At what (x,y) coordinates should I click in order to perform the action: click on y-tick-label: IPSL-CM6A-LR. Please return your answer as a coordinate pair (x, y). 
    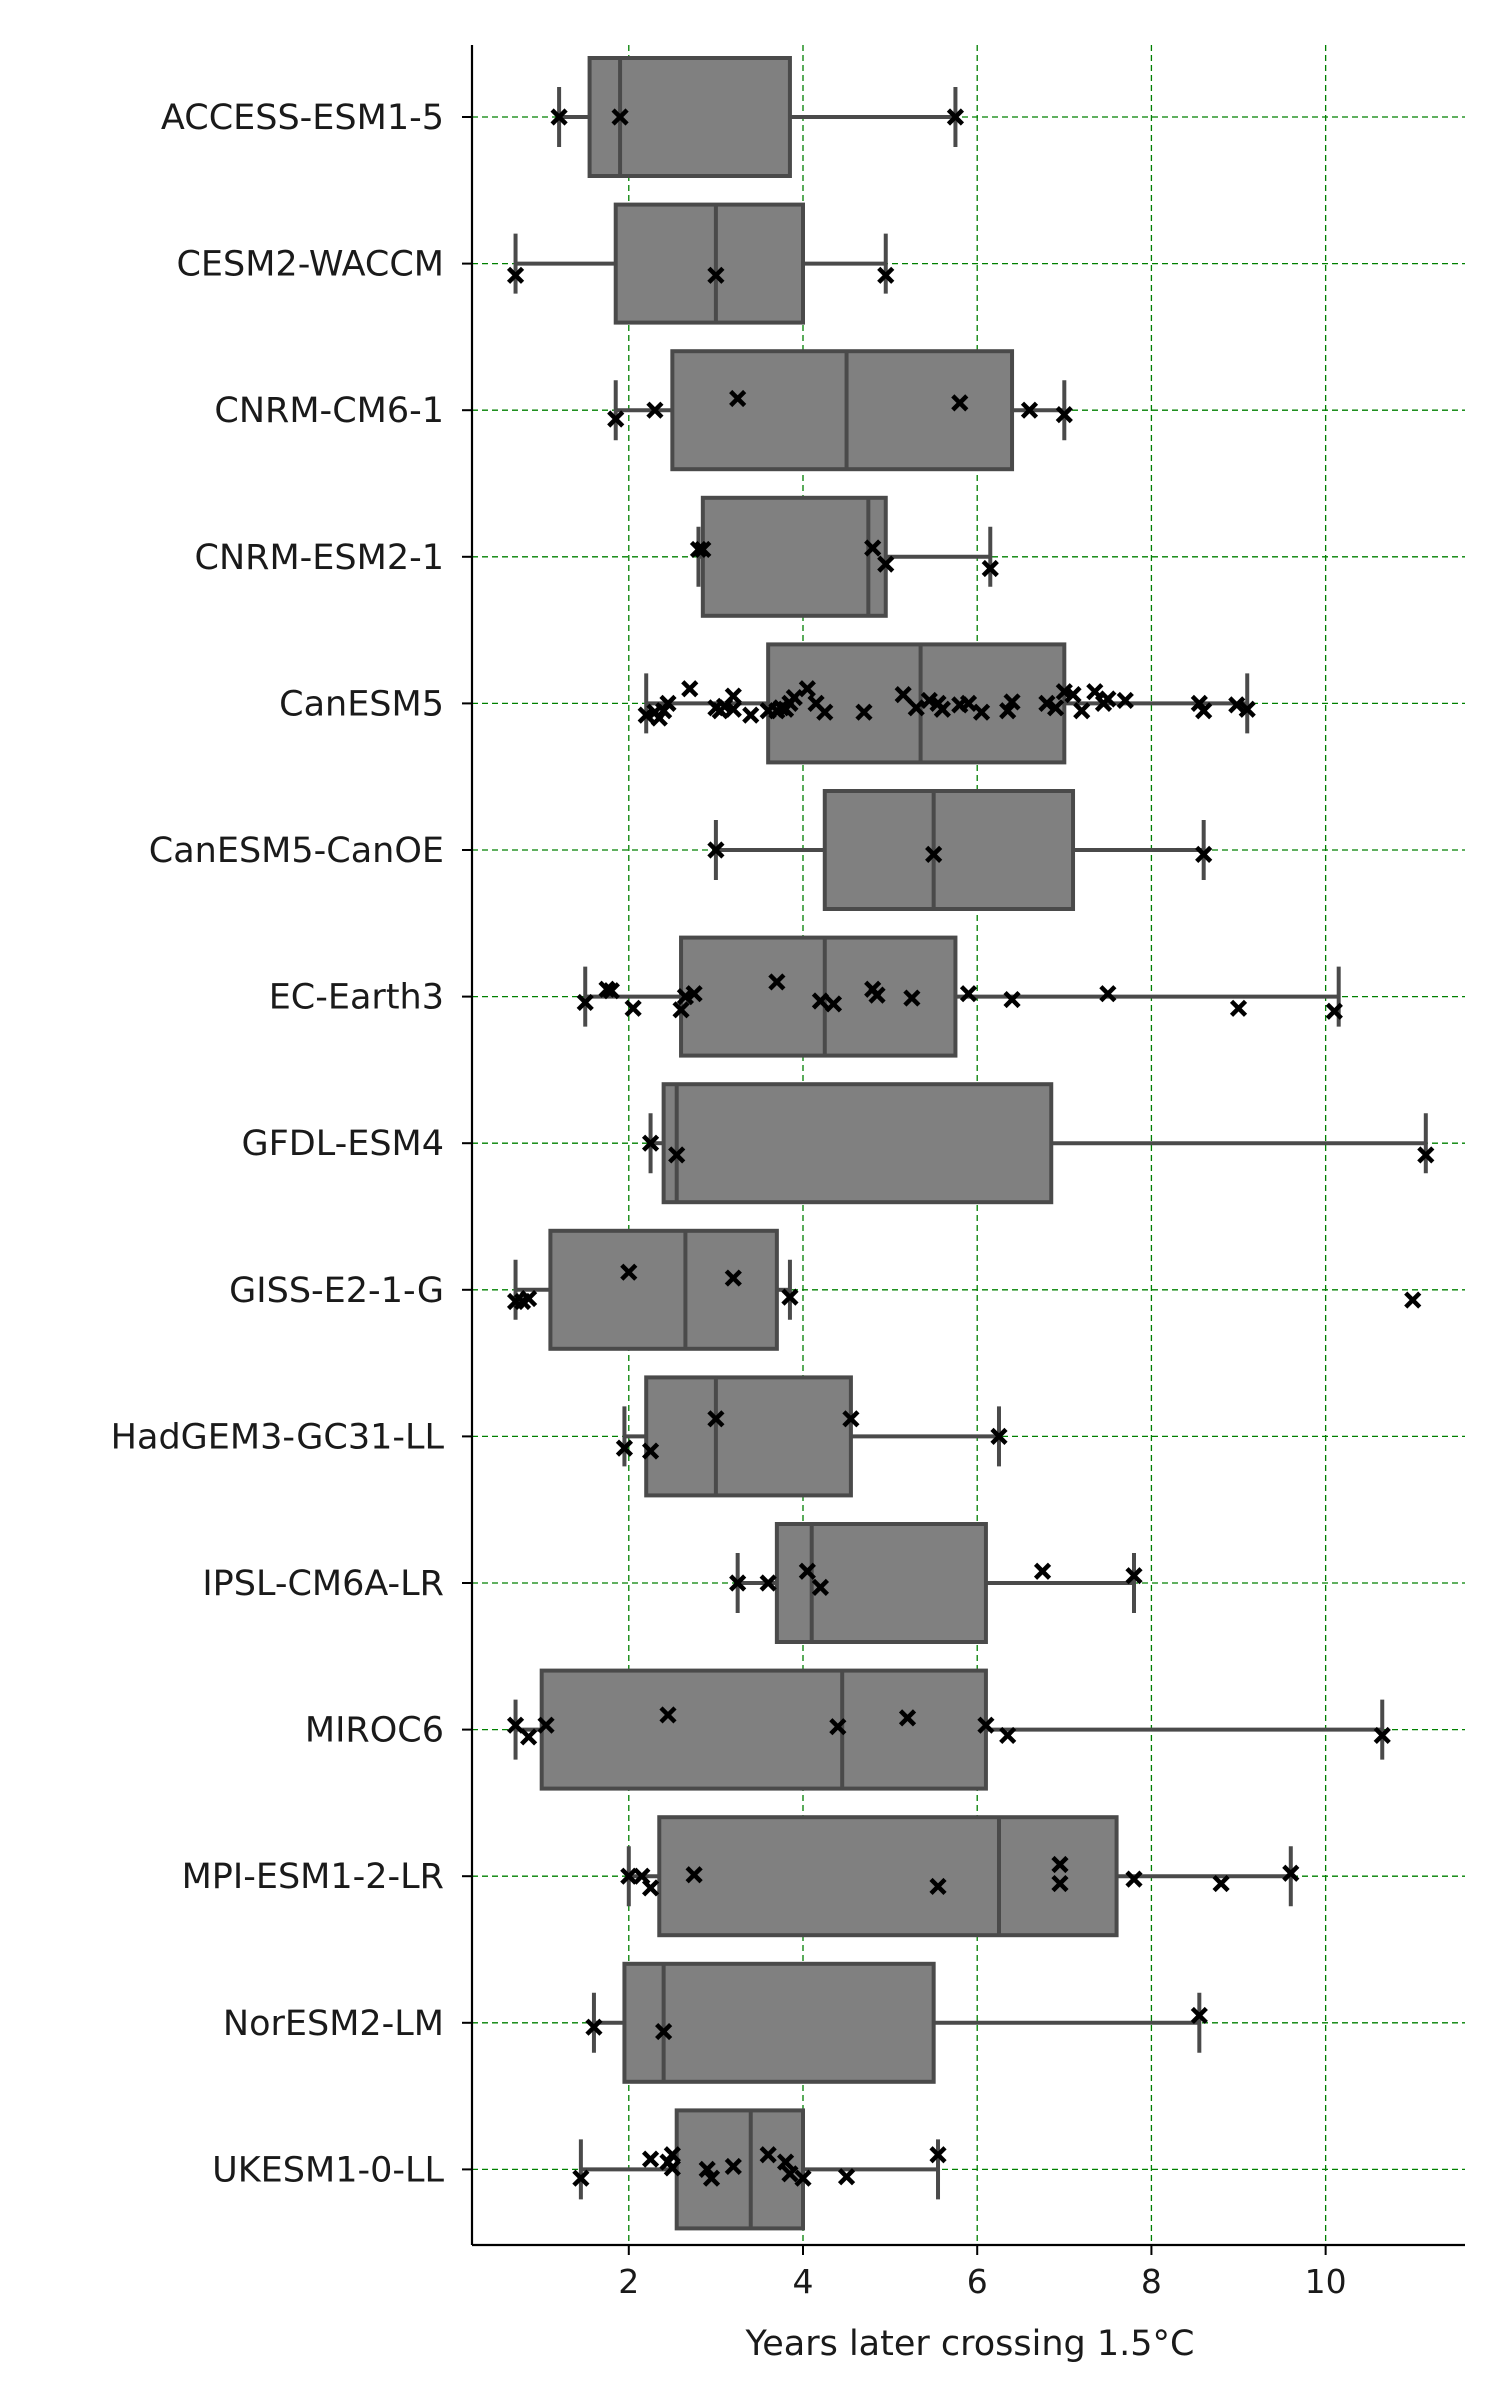
    Looking at the image, I should click on (323, 1584).